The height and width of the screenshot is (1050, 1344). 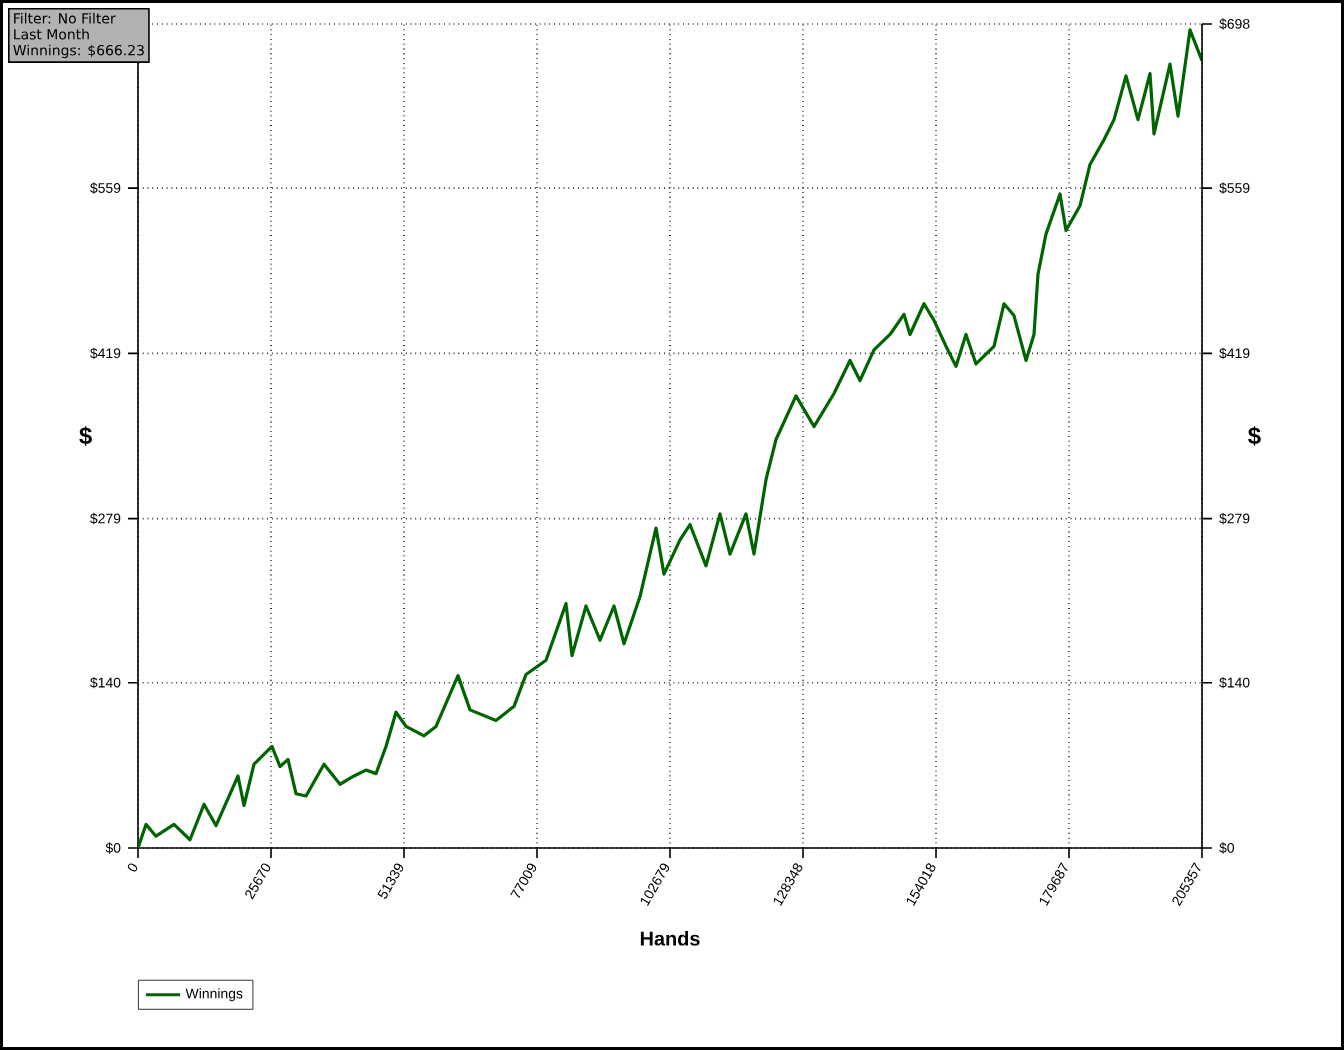 What do you see at coordinates (85, 436) in the screenshot?
I see `y-axis-title: $` at bounding box center [85, 436].